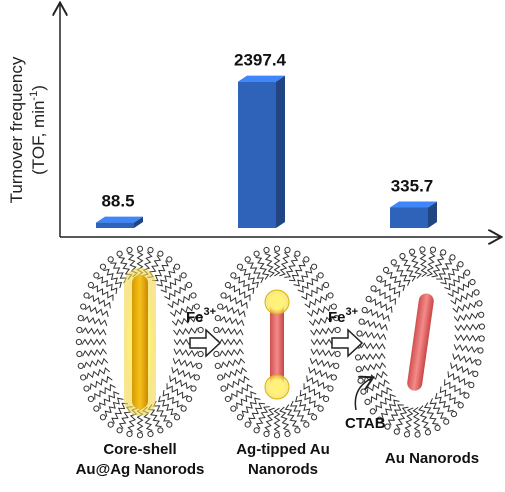 The image size is (505, 492). What do you see at coordinates (277, 387) in the screenshot?
I see `ag-tip` at bounding box center [277, 387].